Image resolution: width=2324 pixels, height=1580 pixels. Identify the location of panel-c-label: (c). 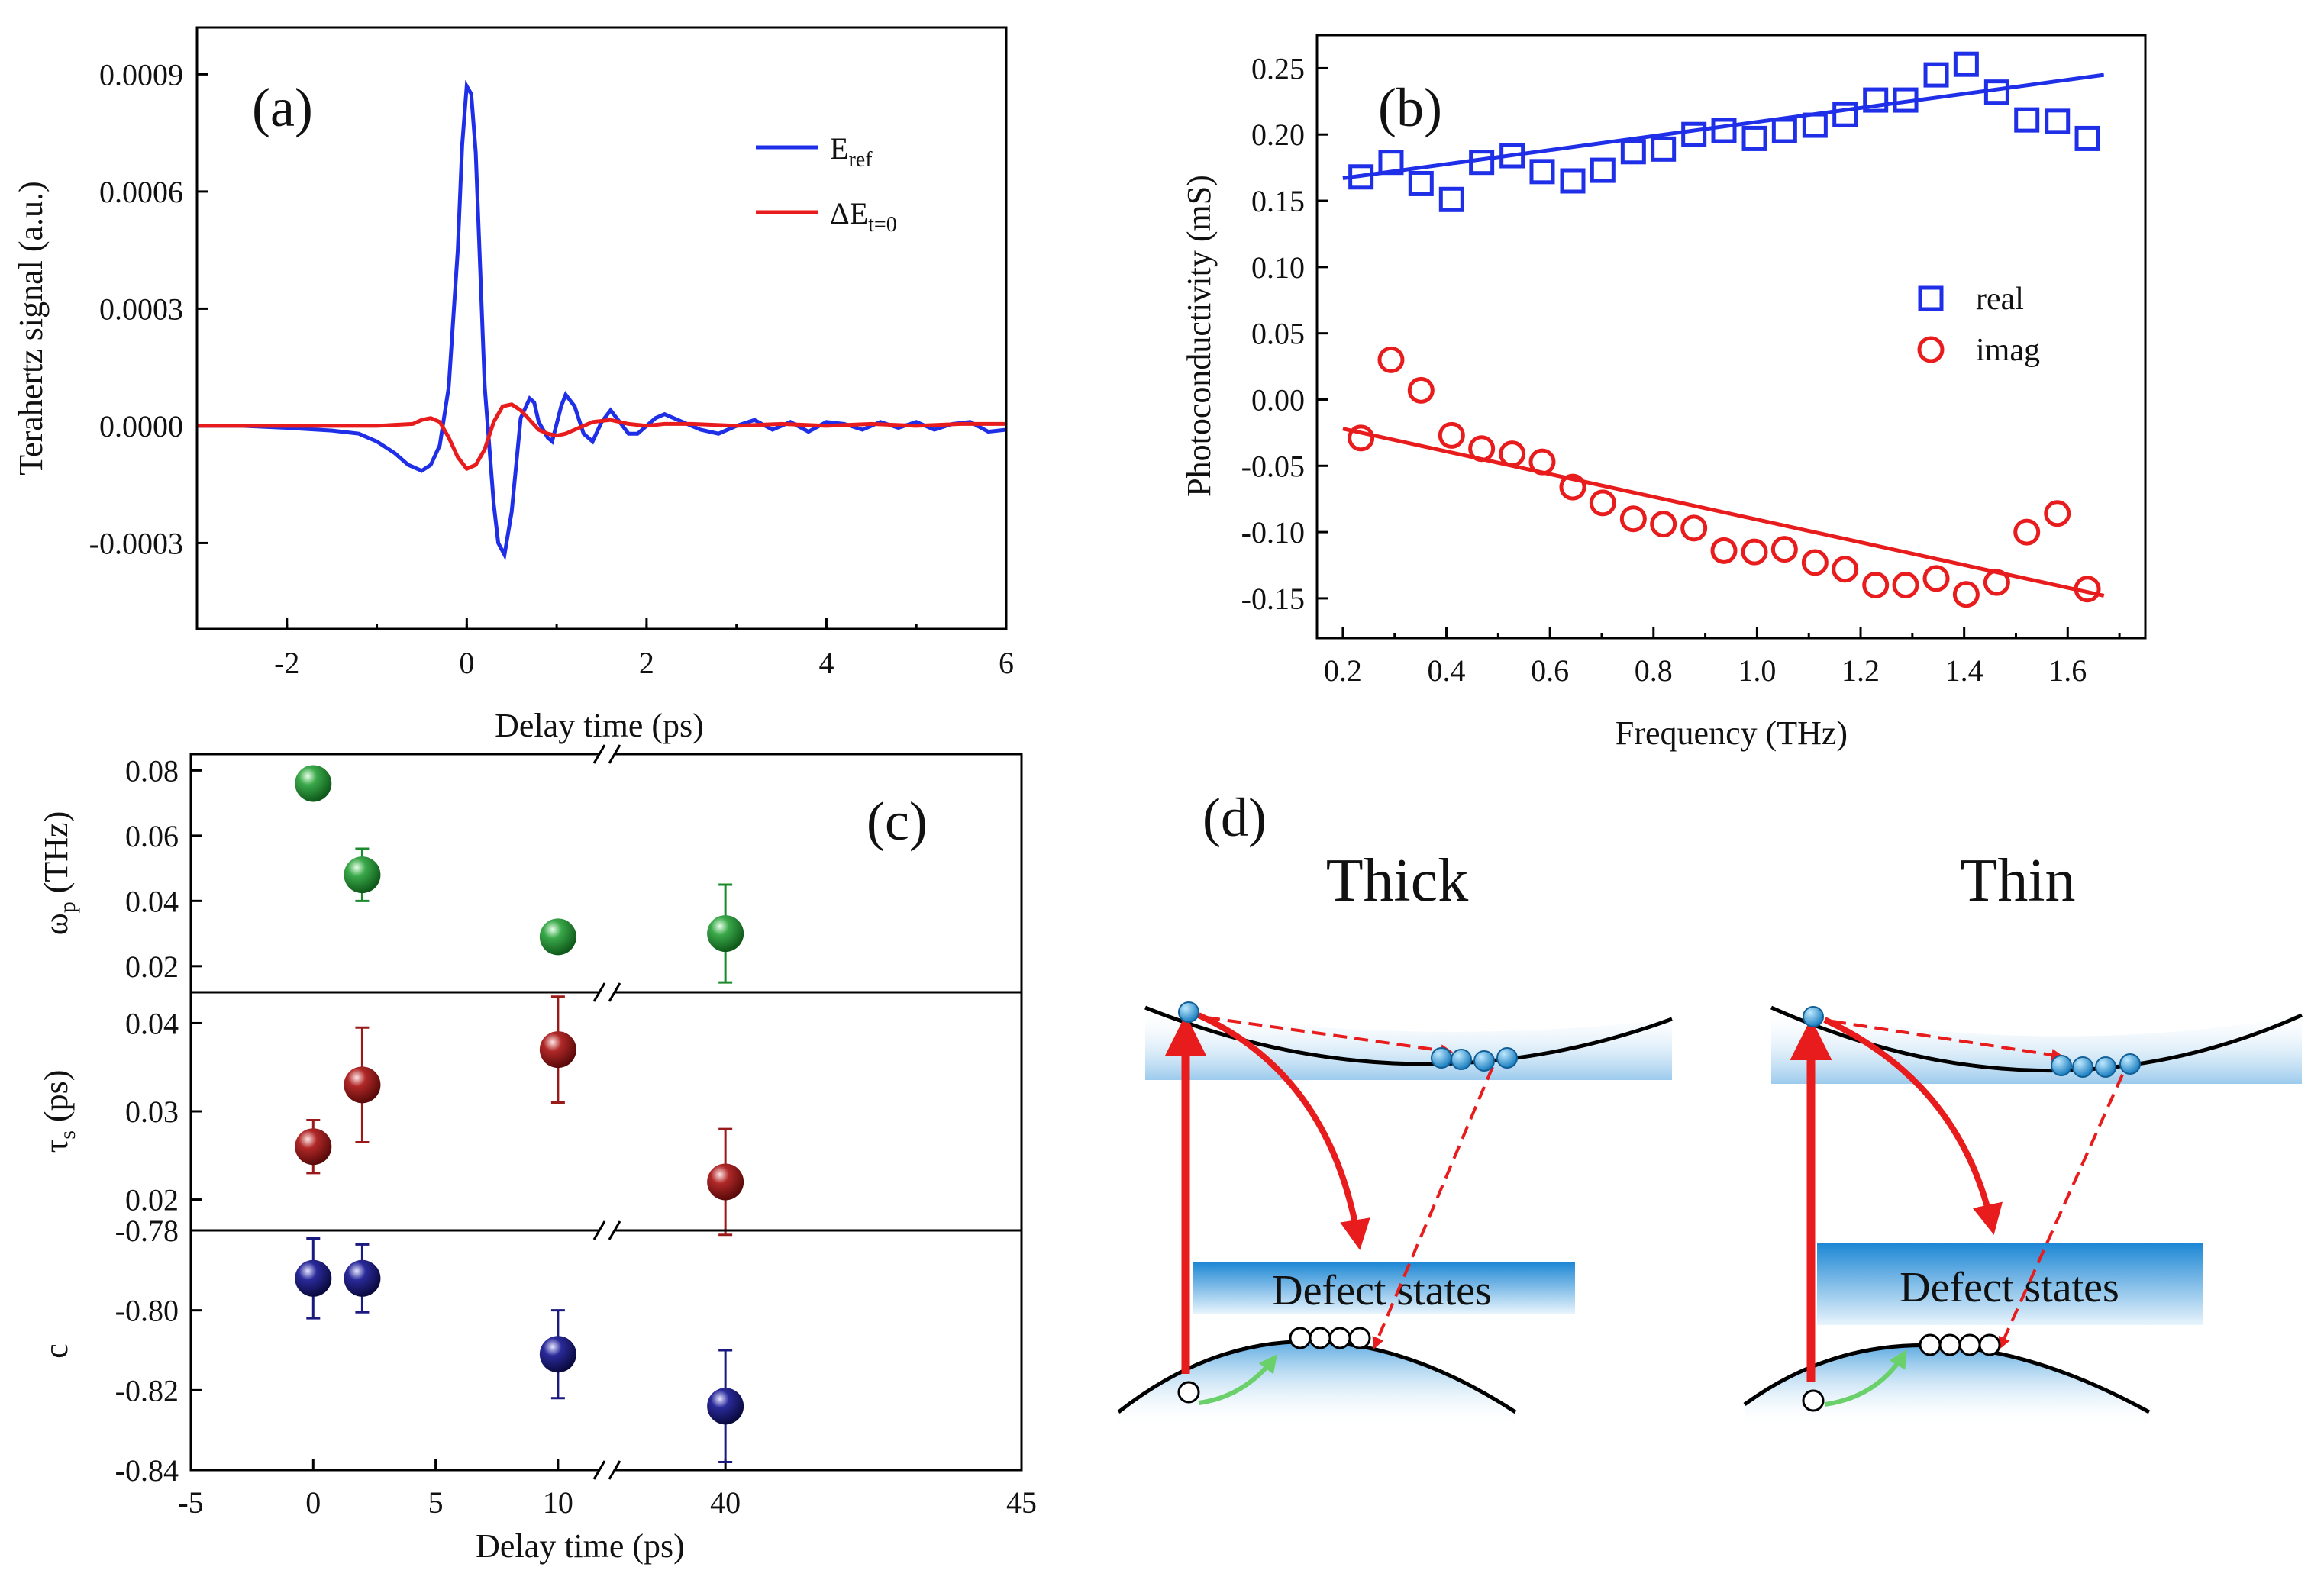
(897, 822).